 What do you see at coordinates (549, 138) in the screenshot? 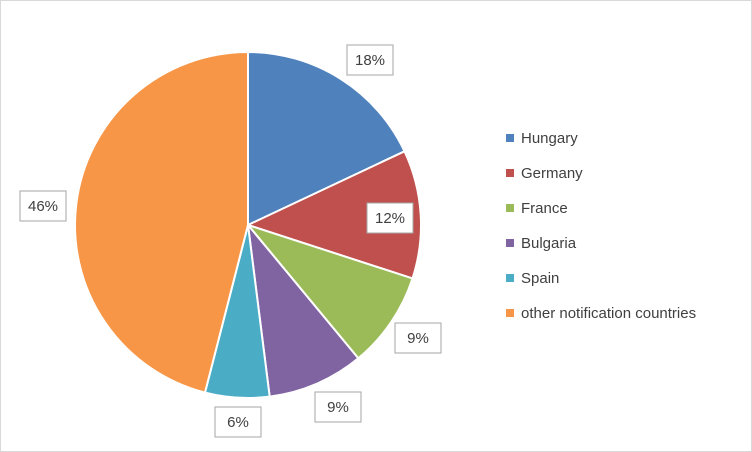
I see `legend-label: Hungary` at bounding box center [549, 138].